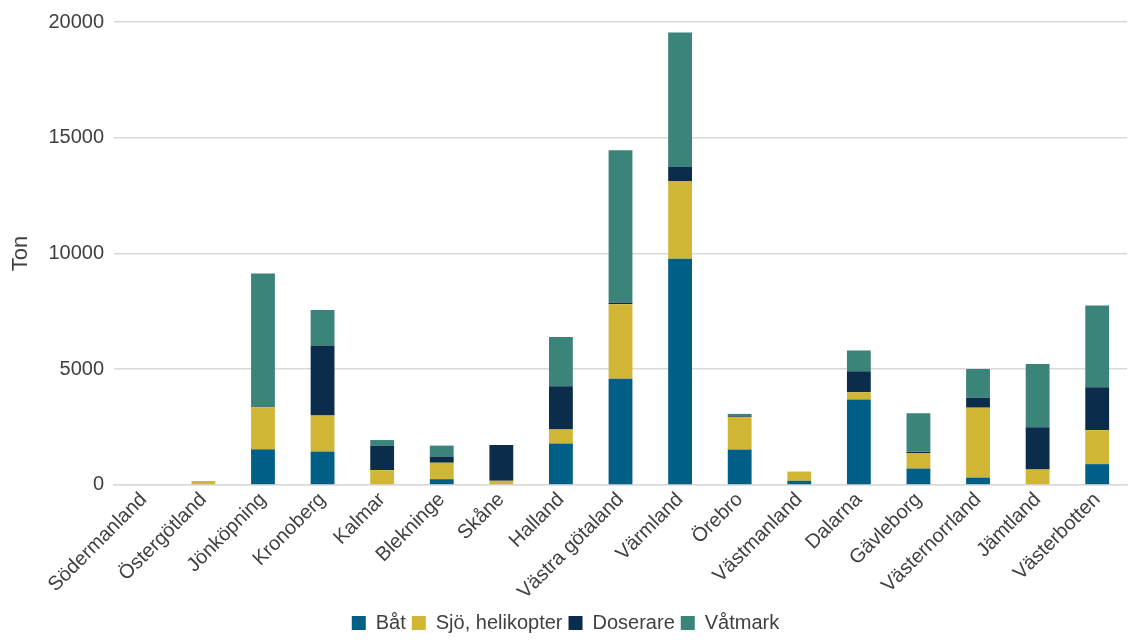  What do you see at coordinates (98, 483) in the screenshot?
I see `y-tick-label: 0` at bounding box center [98, 483].